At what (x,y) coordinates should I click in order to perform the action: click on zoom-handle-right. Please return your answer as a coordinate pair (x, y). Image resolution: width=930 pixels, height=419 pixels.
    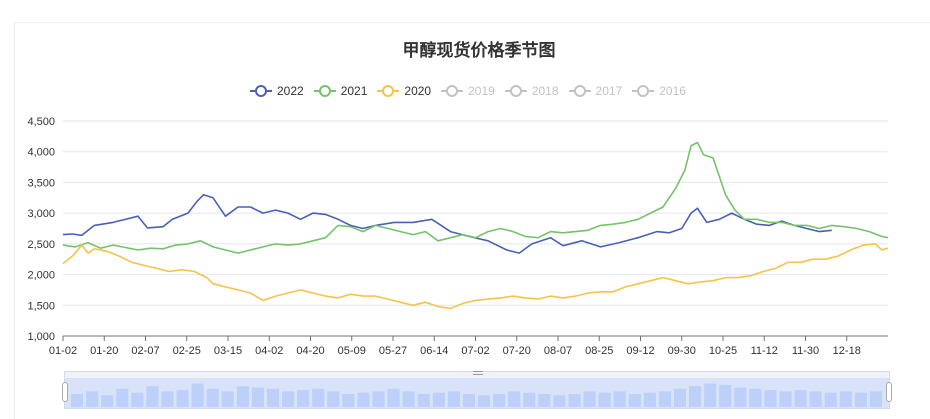
    Looking at the image, I should click on (889, 392).